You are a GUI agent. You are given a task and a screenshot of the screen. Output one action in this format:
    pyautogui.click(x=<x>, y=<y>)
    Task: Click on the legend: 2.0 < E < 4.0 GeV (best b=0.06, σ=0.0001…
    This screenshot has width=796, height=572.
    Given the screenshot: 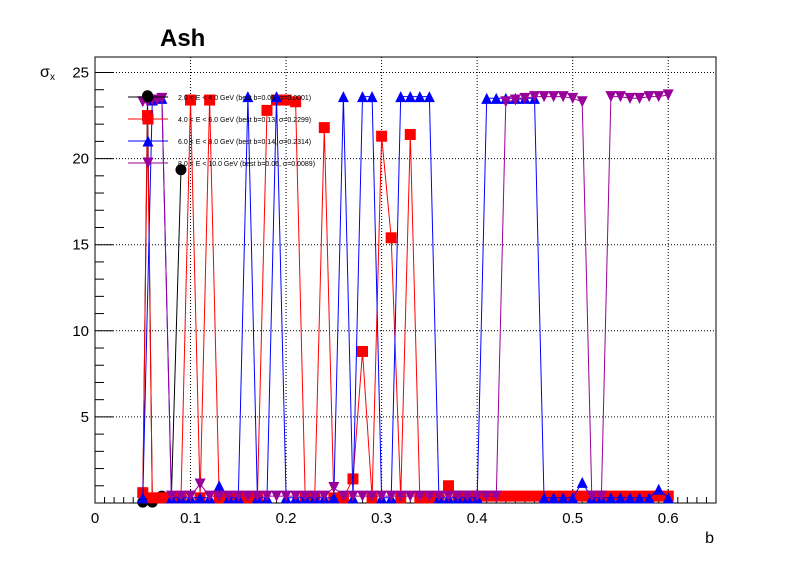 What is the action you would take?
    pyautogui.click(x=221, y=130)
    